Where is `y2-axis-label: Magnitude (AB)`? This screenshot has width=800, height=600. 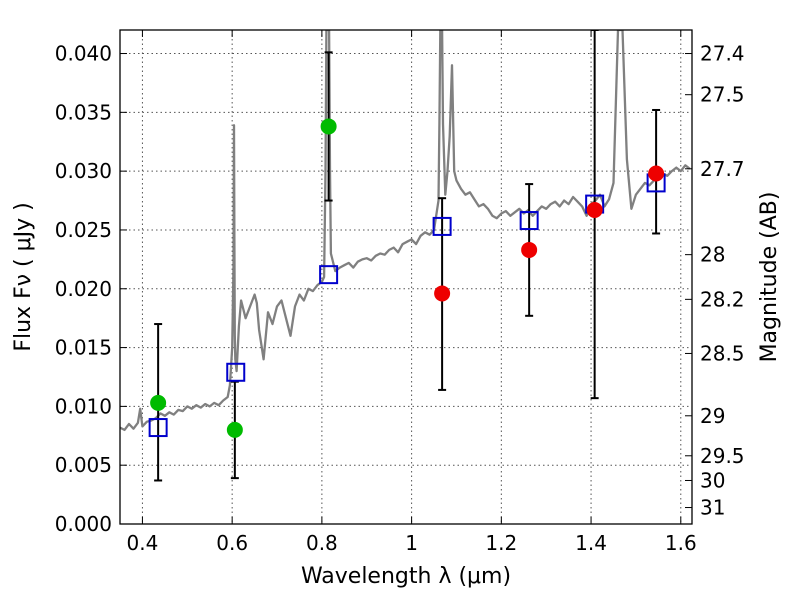 y2-axis-label: Magnitude (AB) is located at coordinates (769, 277).